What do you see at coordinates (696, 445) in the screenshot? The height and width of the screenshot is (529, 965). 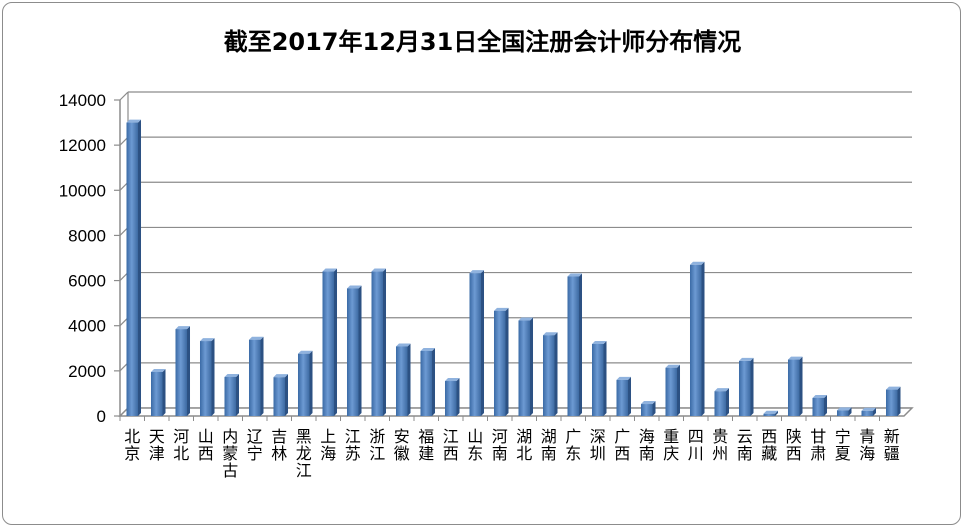 I see `x-tick-label: 四川` at bounding box center [696, 445].